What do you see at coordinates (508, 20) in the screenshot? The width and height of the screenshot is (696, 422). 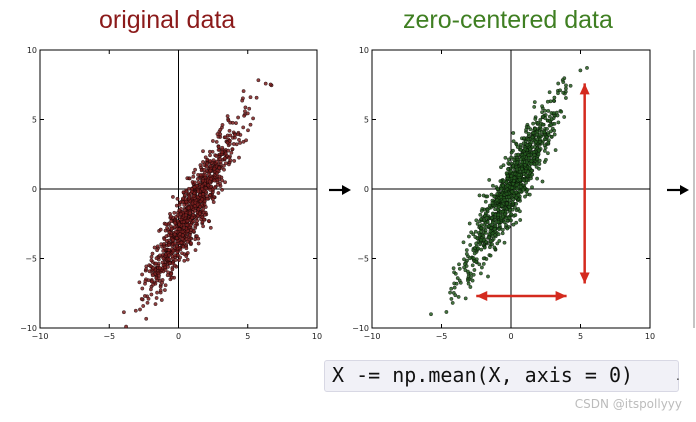 I see `middle-chart-title: zero-centered data` at bounding box center [508, 20].